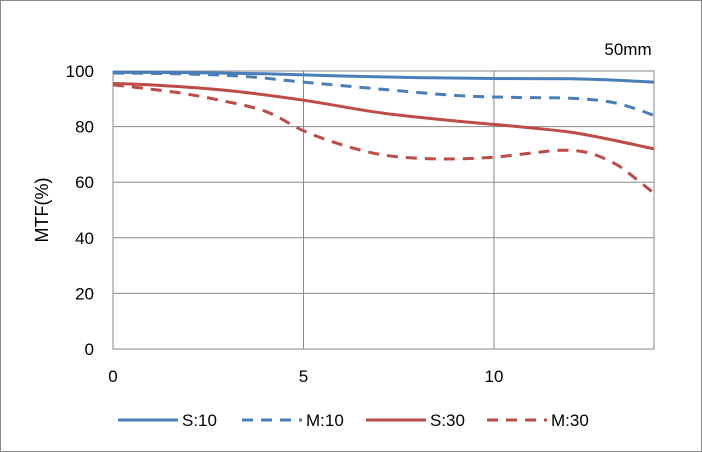  I want to click on y-tick-label: 40, so click(84, 238).